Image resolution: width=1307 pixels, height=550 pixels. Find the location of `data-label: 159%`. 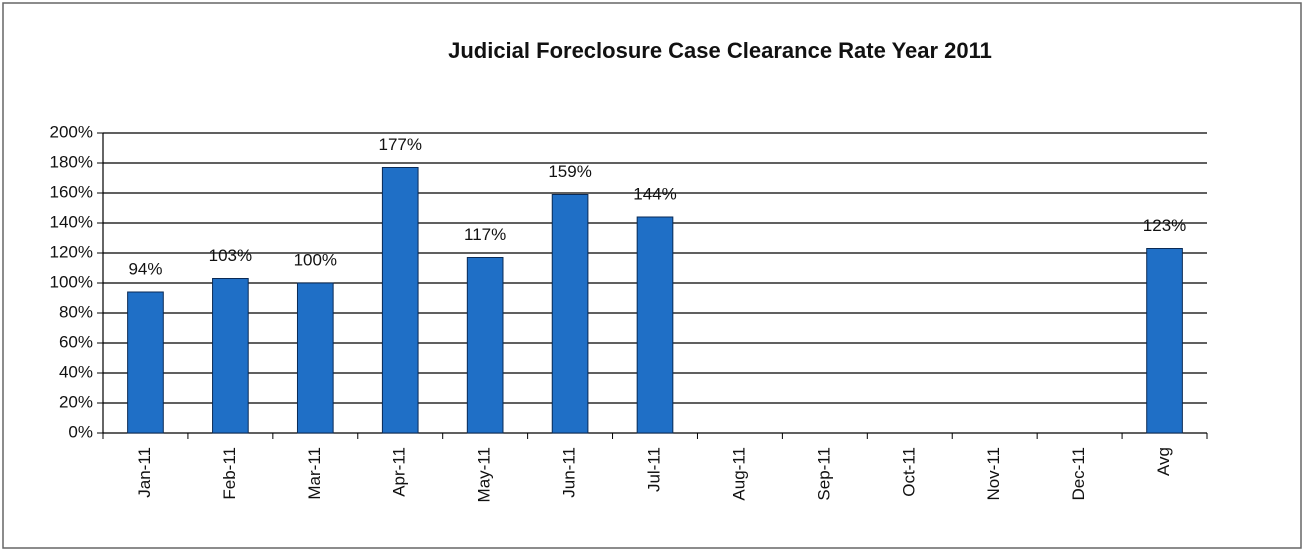

data-label: 159% is located at coordinates (569, 171).